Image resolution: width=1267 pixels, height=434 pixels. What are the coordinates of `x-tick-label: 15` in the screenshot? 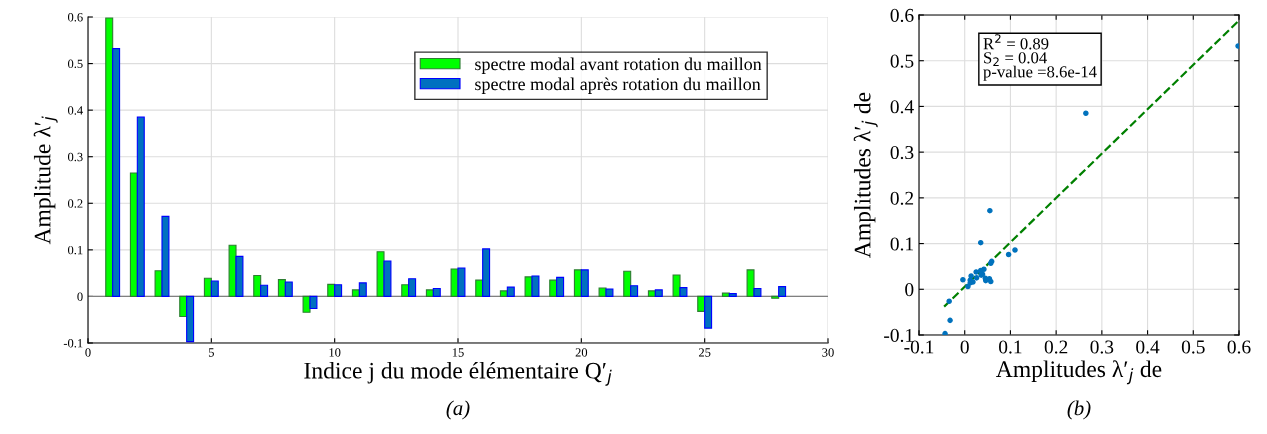 It's located at (458, 352).